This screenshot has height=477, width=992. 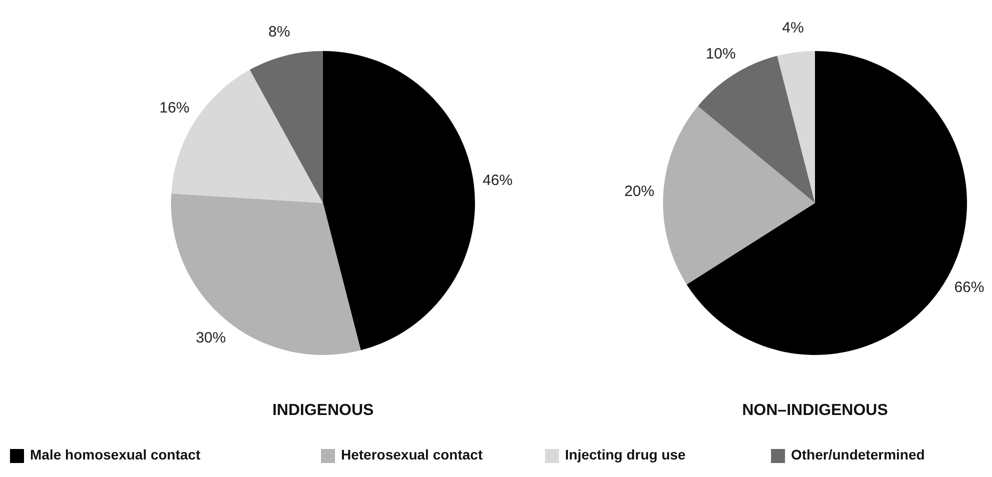 What do you see at coordinates (815, 410) in the screenshot?
I see `text: NON–INDIGENOUS` at bounding box center [815, 410].